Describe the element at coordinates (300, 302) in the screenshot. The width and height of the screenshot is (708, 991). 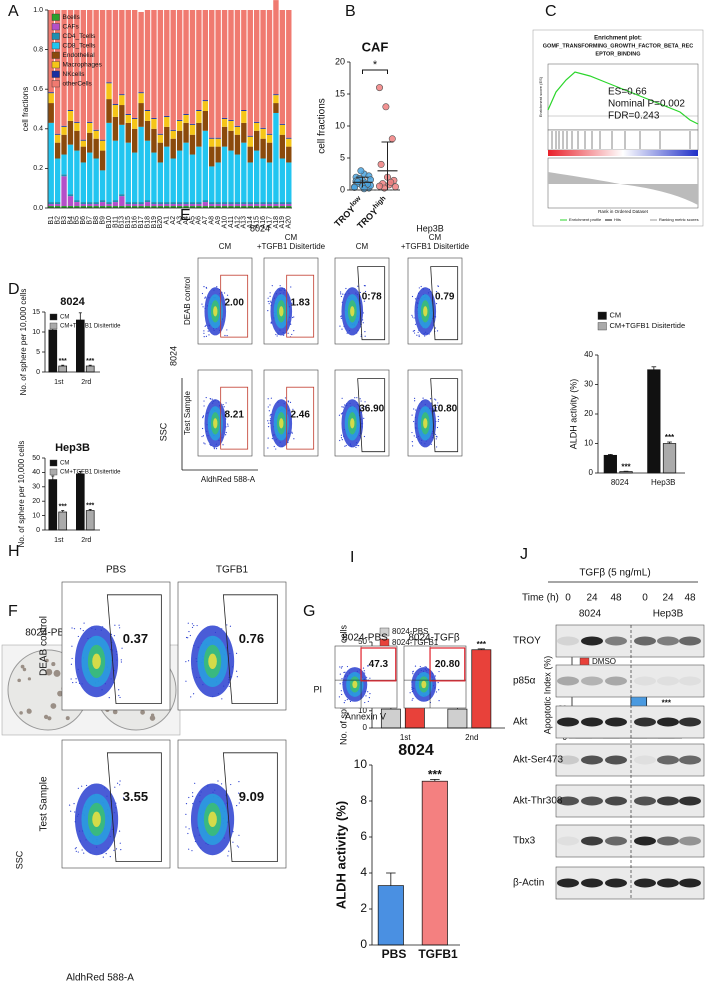
I see `flow-value: 1.83` at that location.